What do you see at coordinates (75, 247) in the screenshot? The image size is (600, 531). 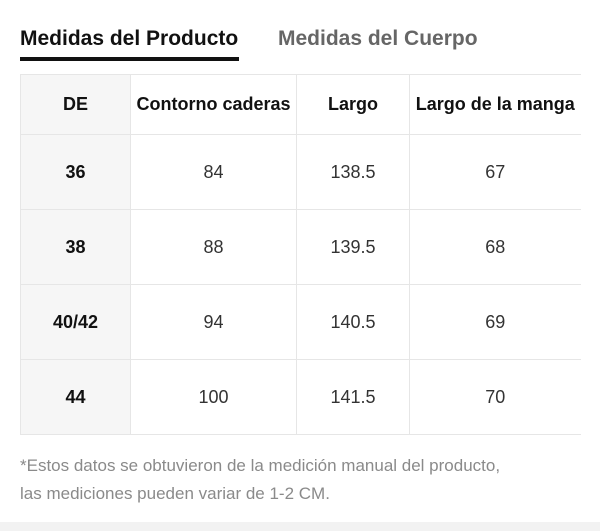 I see `size-cell: 38` at bounding box center [75, 247].